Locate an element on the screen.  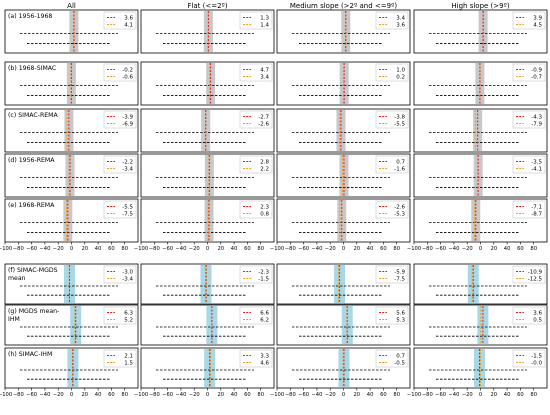
legend-median-value: -7.9 is located at coordinates (536, 125).